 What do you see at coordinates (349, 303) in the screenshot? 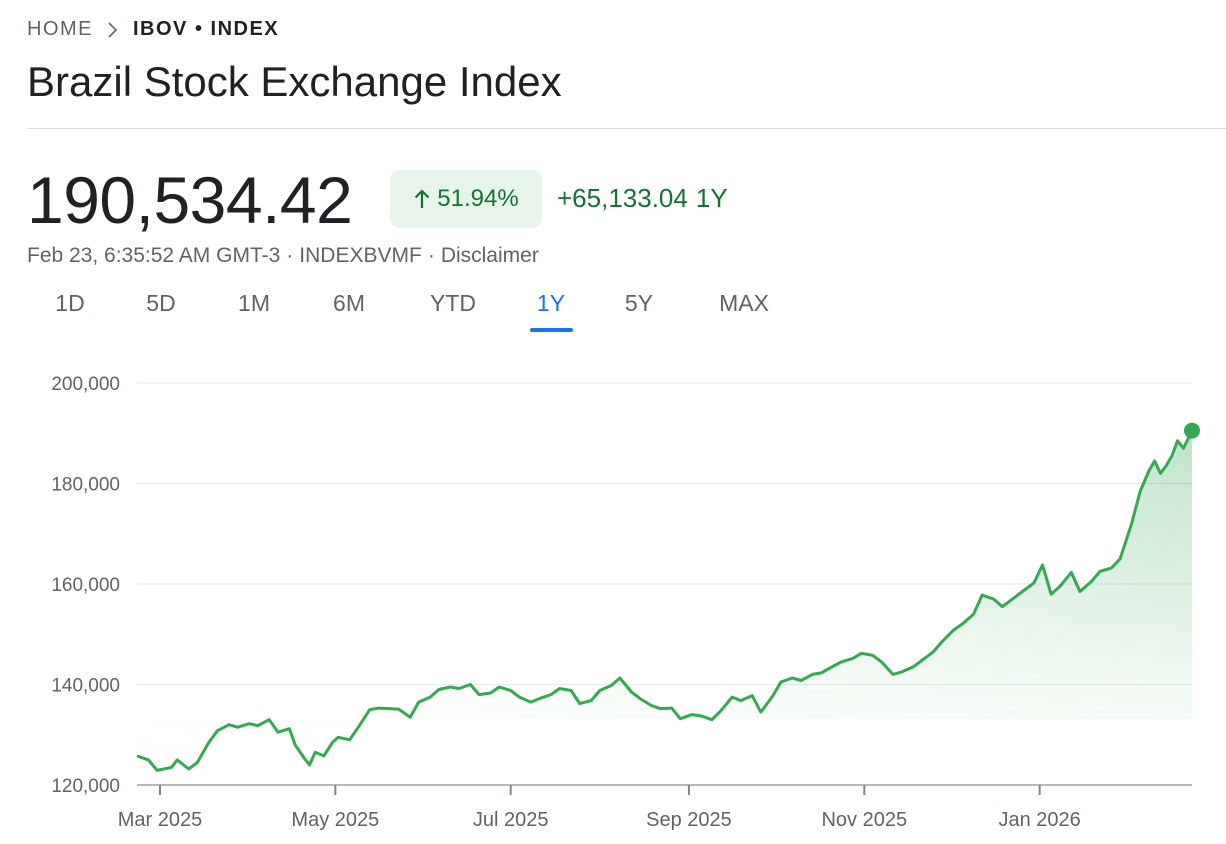
I see `tab-6m: 6M` at bounding box center [349, 303].